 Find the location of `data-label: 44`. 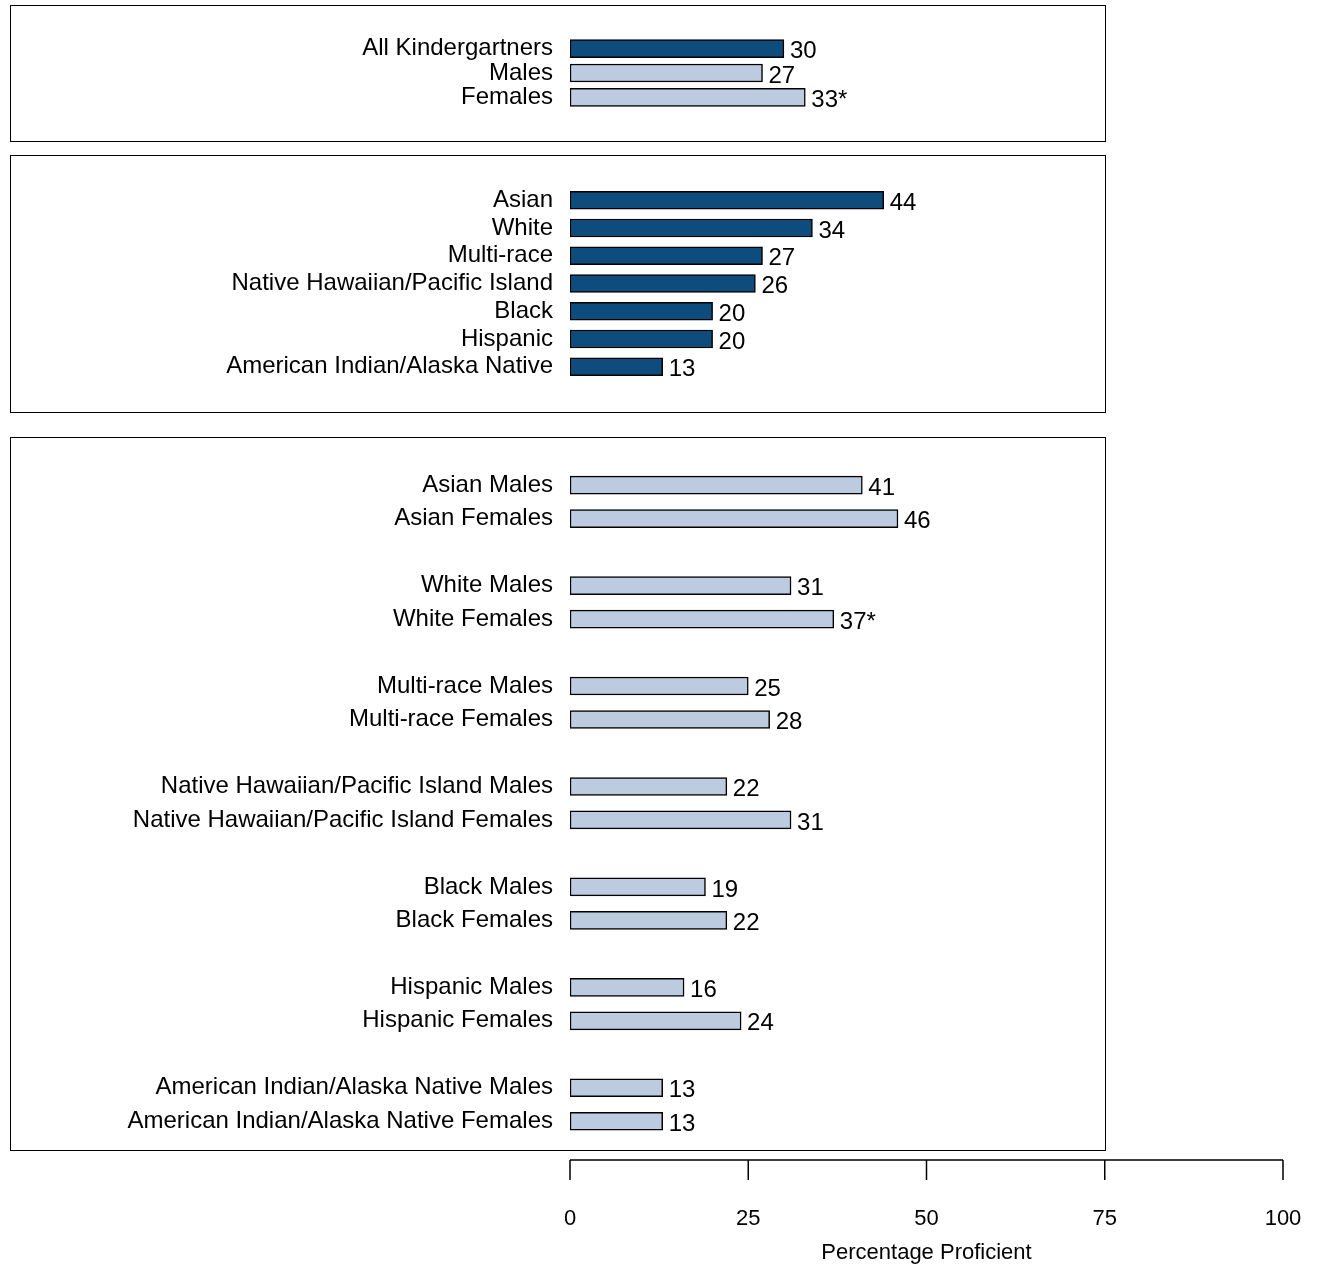

data-label: 44 is located at coordinates (903, 201).